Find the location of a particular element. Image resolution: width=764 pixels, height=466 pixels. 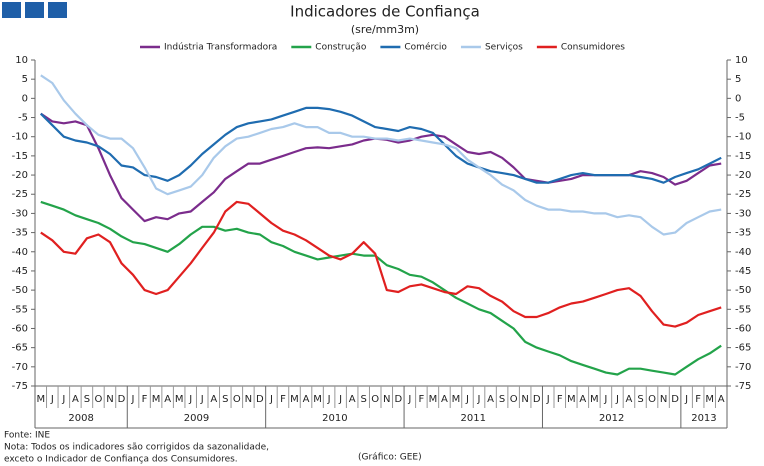

y-tick-label: -15 is located at coordinates (20, 156).